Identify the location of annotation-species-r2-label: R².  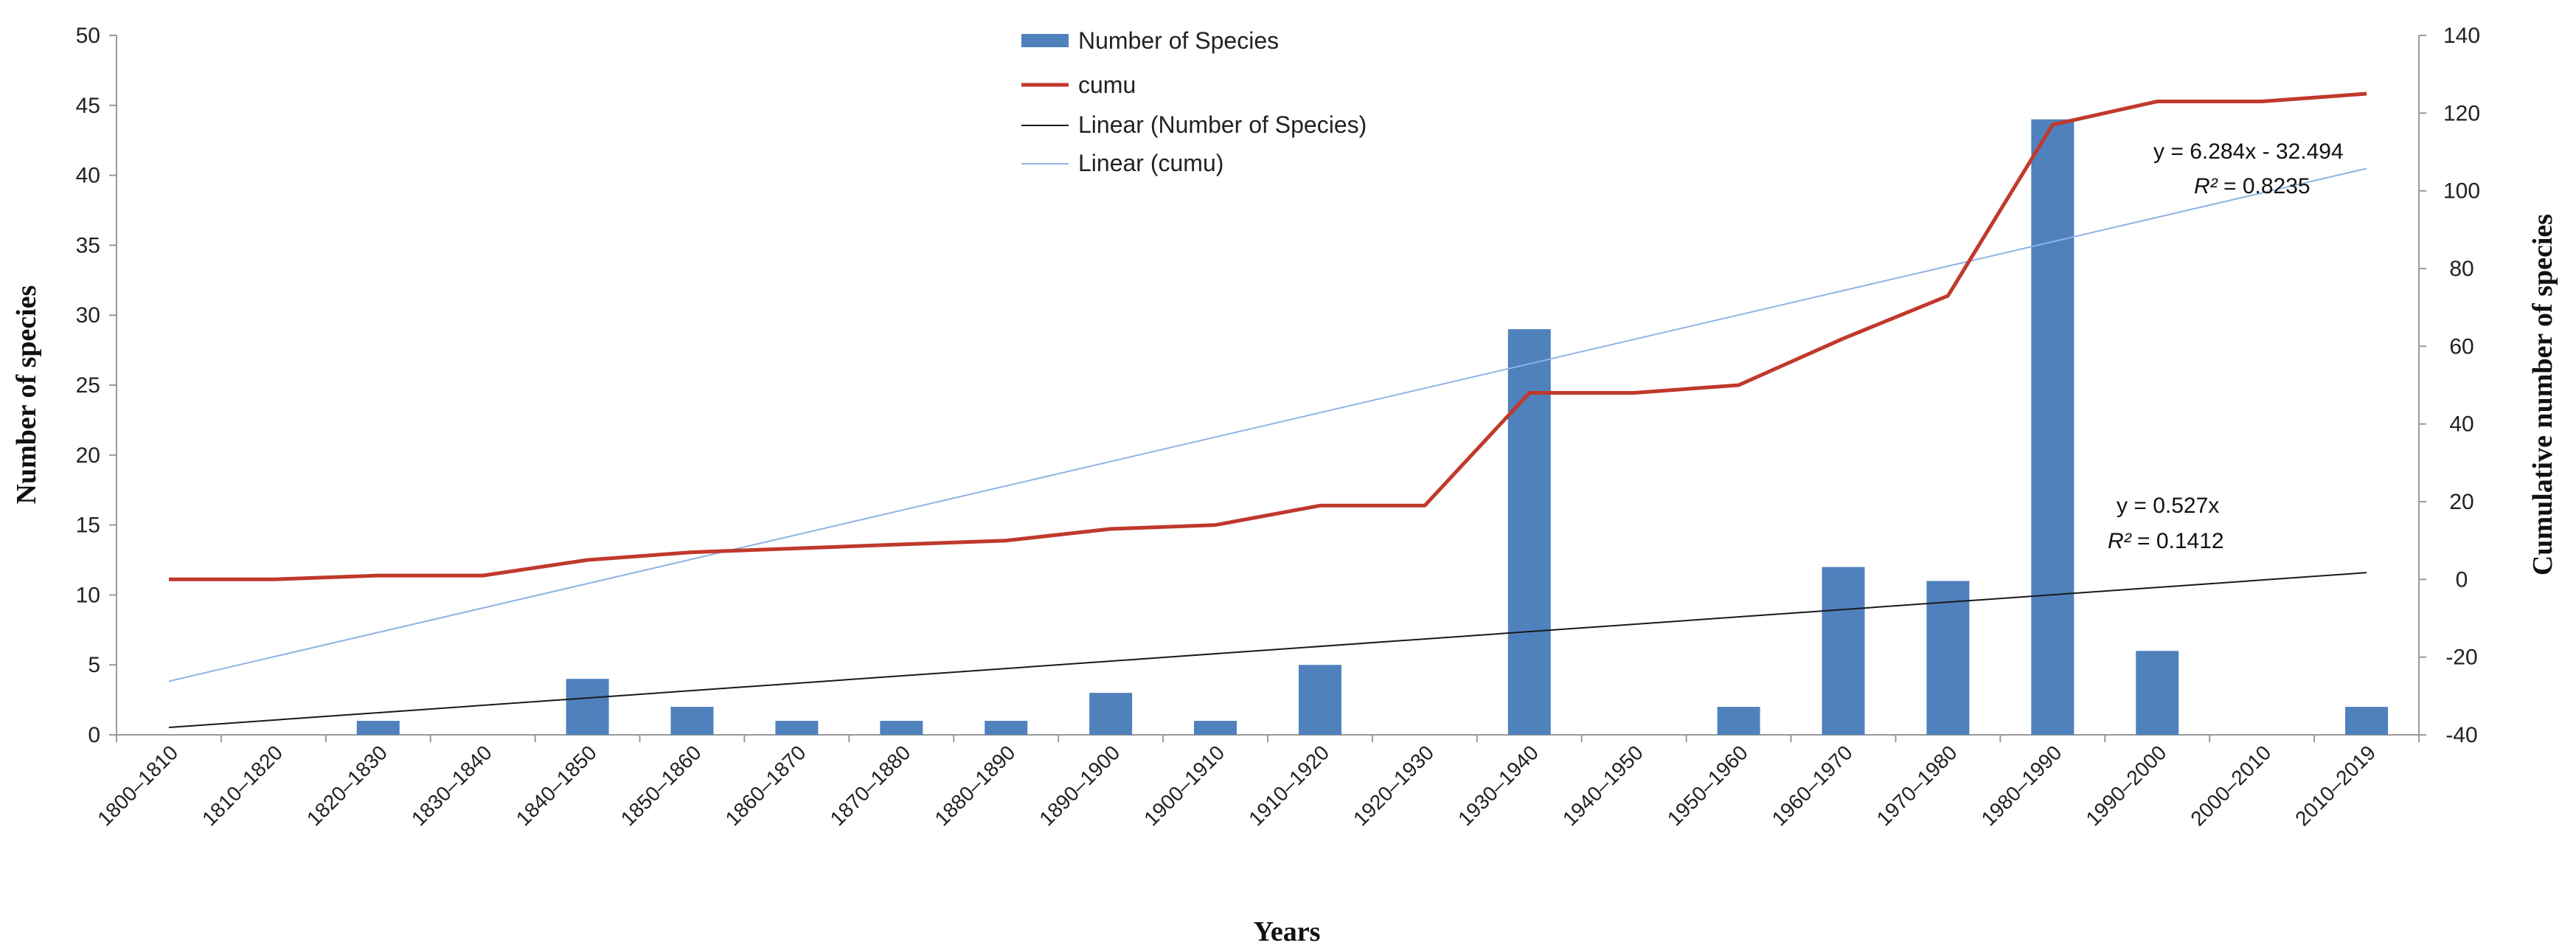
(2120, 541).